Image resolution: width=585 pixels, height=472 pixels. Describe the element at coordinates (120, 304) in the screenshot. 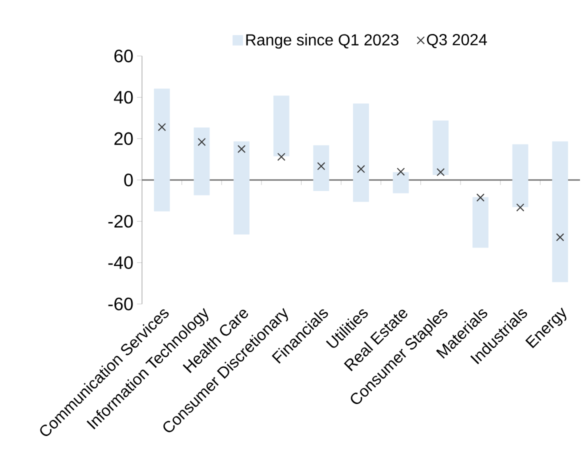

I see `y-tick-label: -60` at that location.